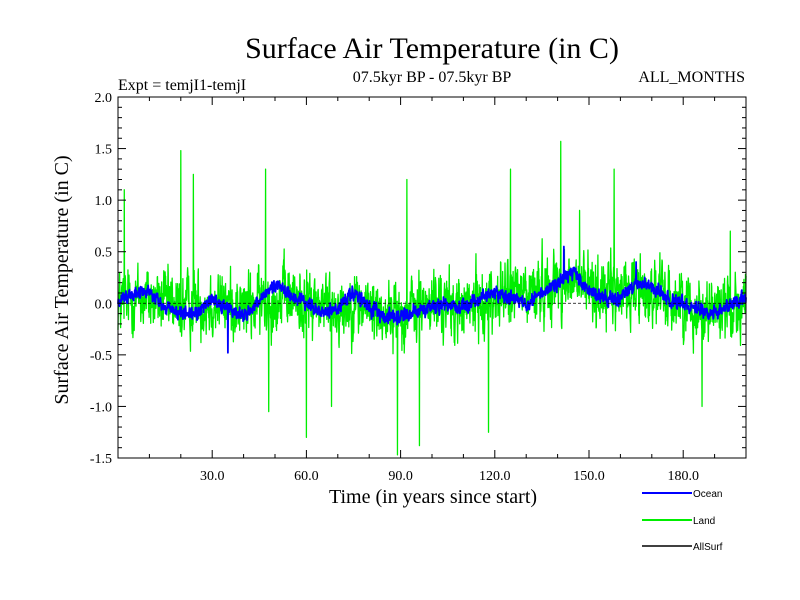  What do you see at coordinates (104, 150) in the screenshot?
I see `y-tick-label: 1.5` at bounding box center [104, 150].